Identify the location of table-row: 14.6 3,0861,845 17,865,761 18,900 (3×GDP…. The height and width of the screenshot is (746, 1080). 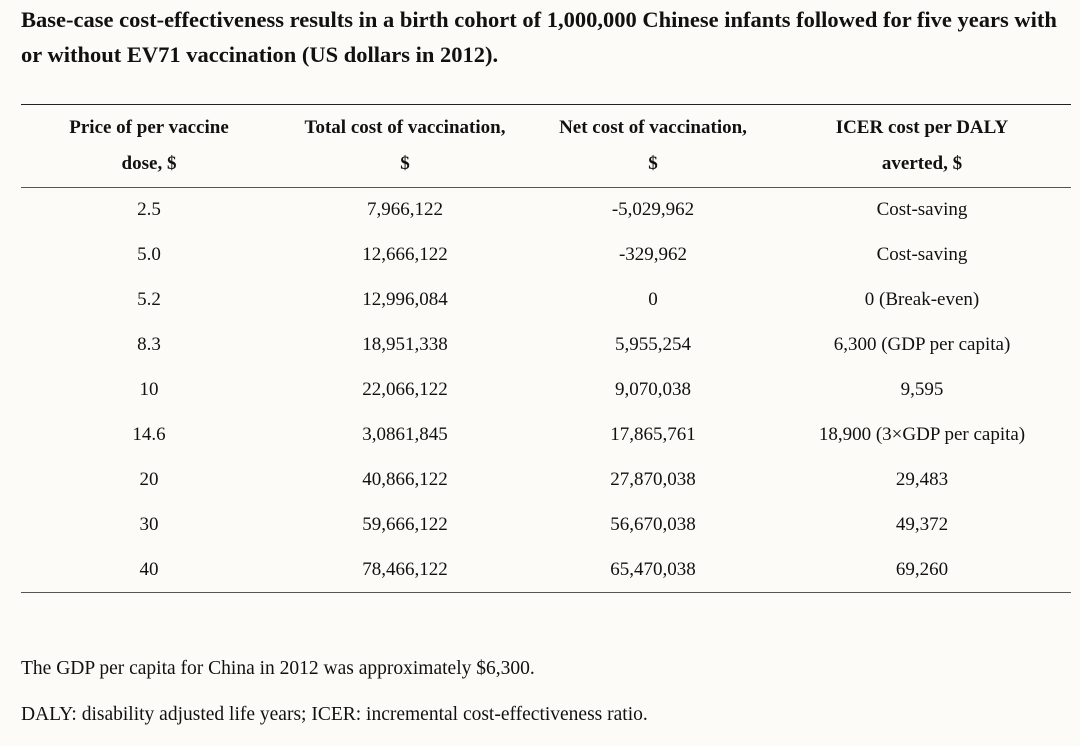
(546, 434).